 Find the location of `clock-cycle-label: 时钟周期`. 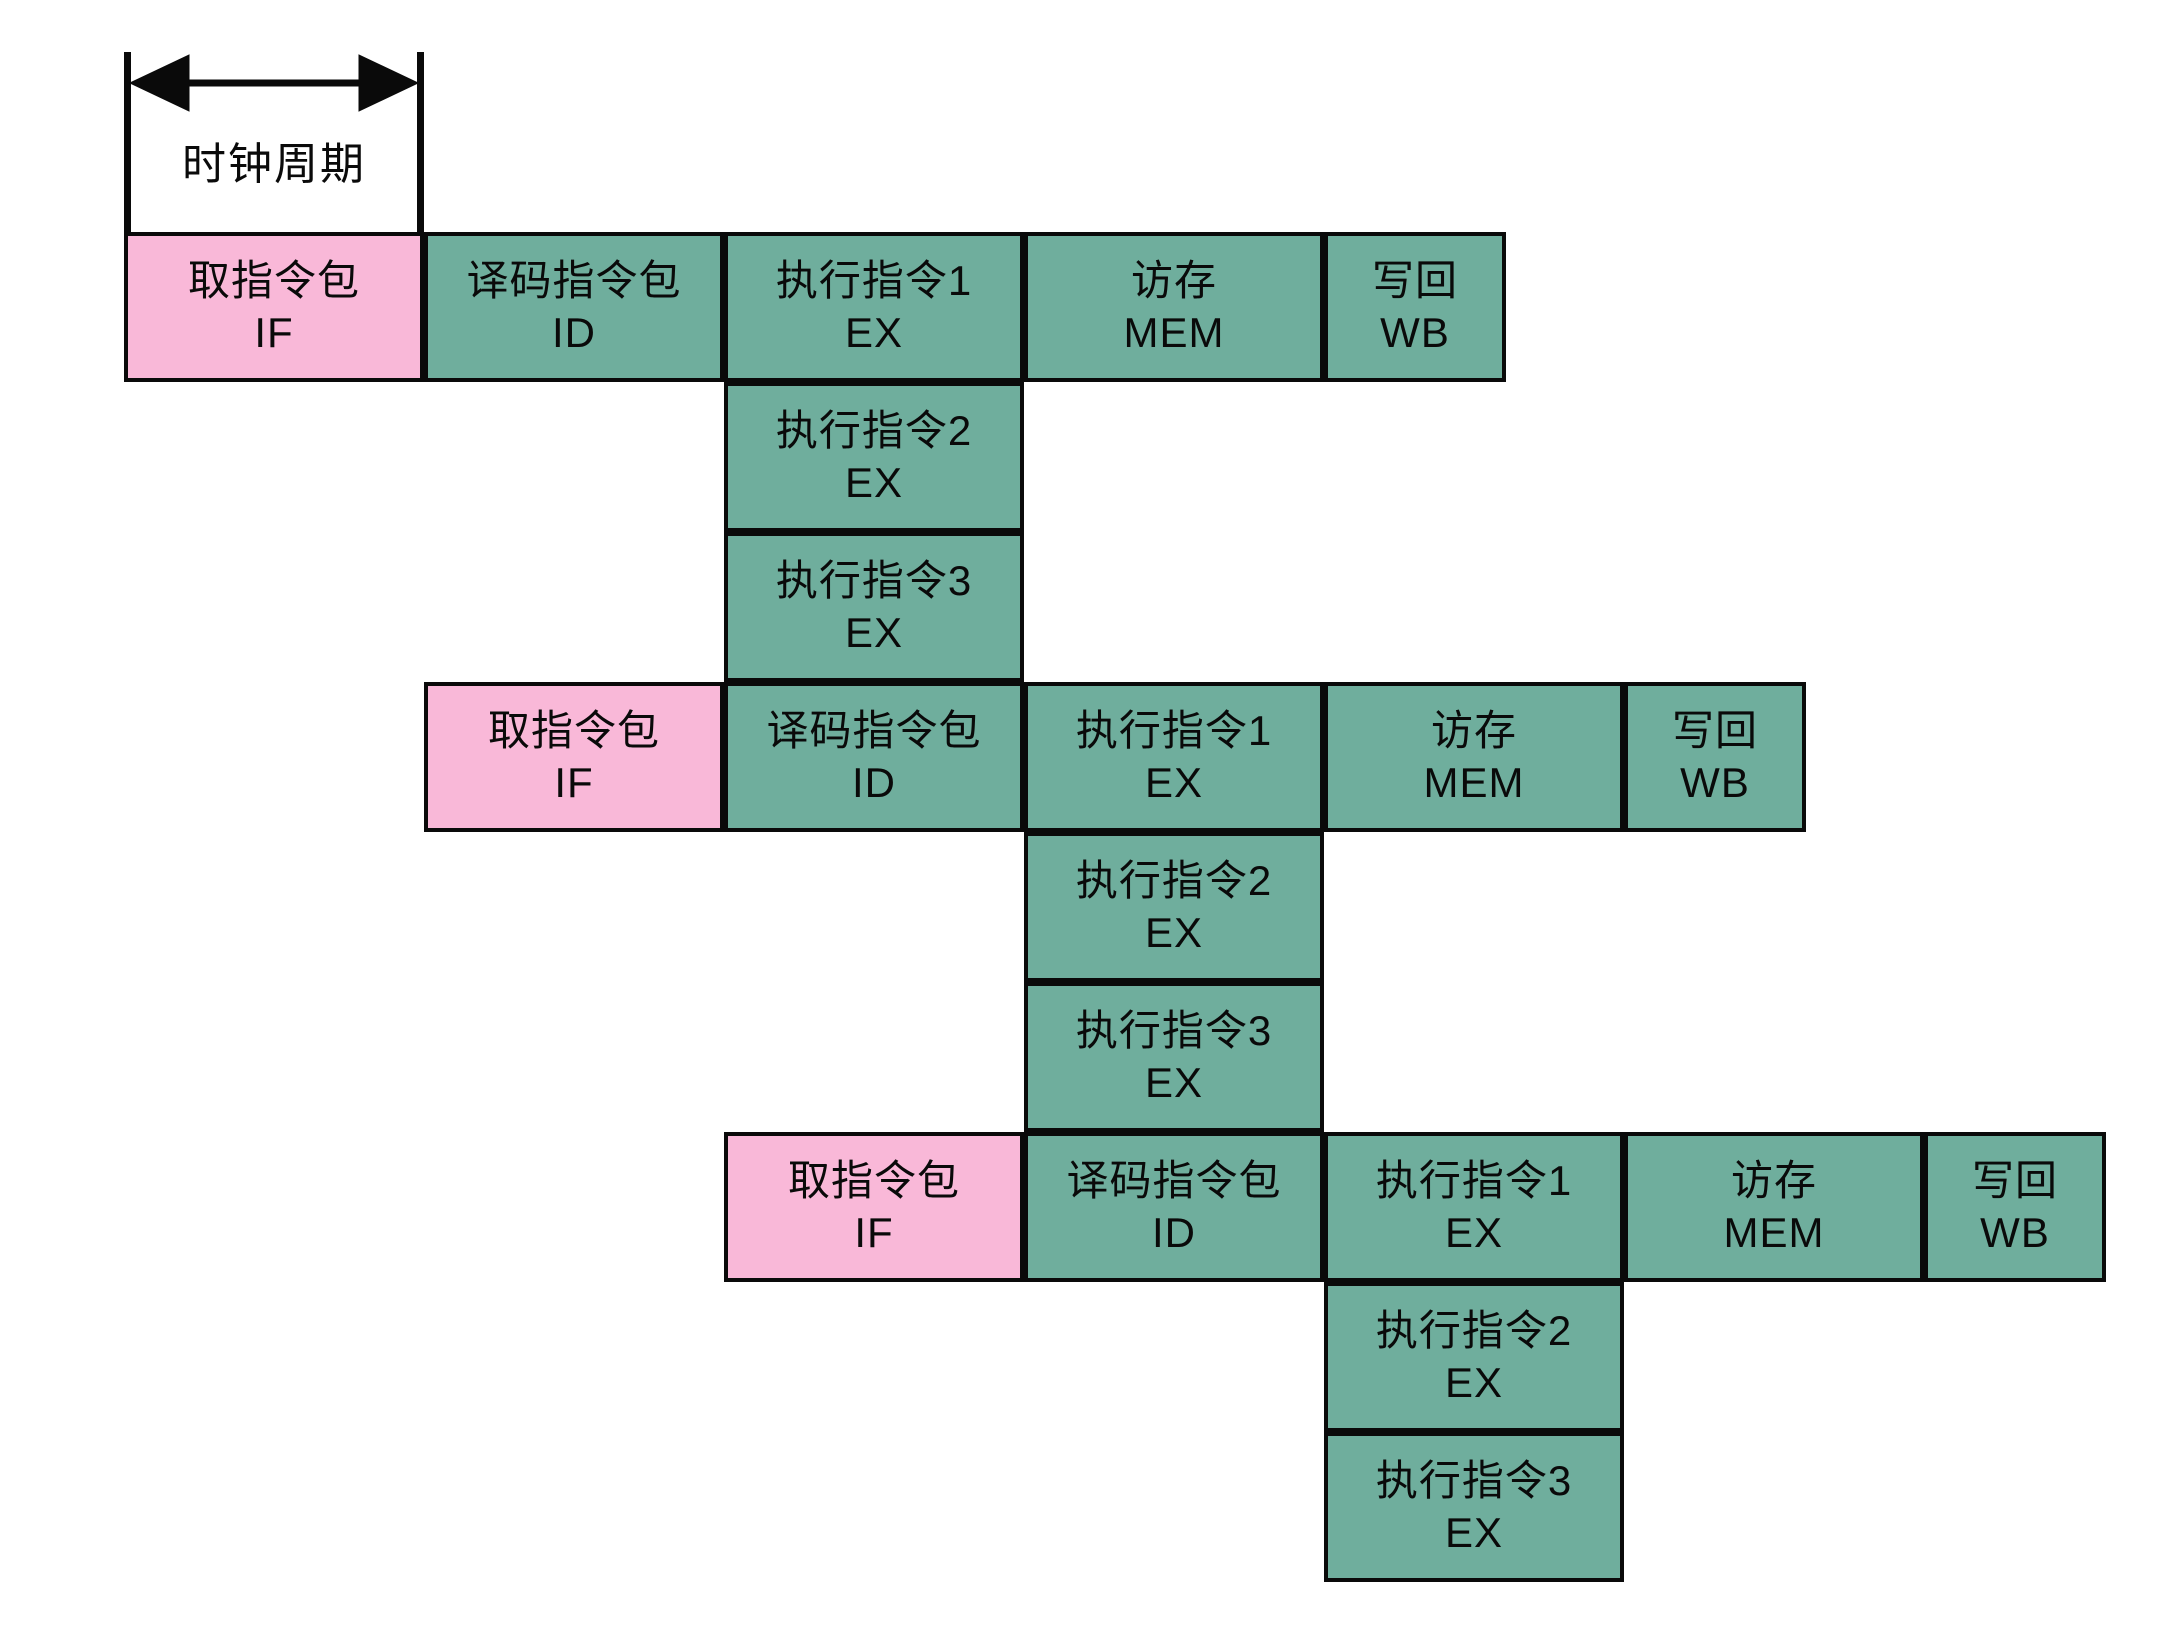

clock-cycle-label: 时钟周期 is located at coordinates (274, 164).